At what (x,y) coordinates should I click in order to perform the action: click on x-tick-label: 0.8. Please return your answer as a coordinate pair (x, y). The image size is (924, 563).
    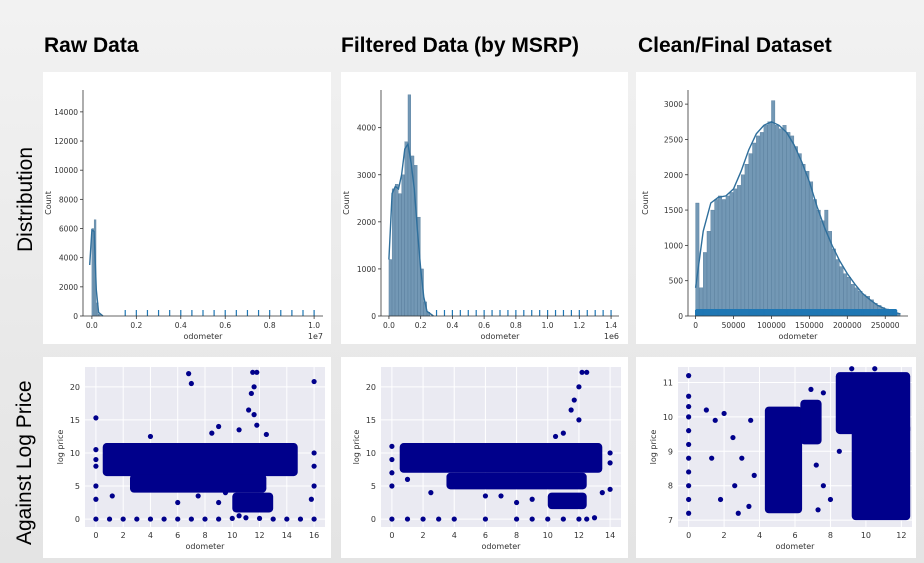
    Looking at the image, I should click on (516, 325).